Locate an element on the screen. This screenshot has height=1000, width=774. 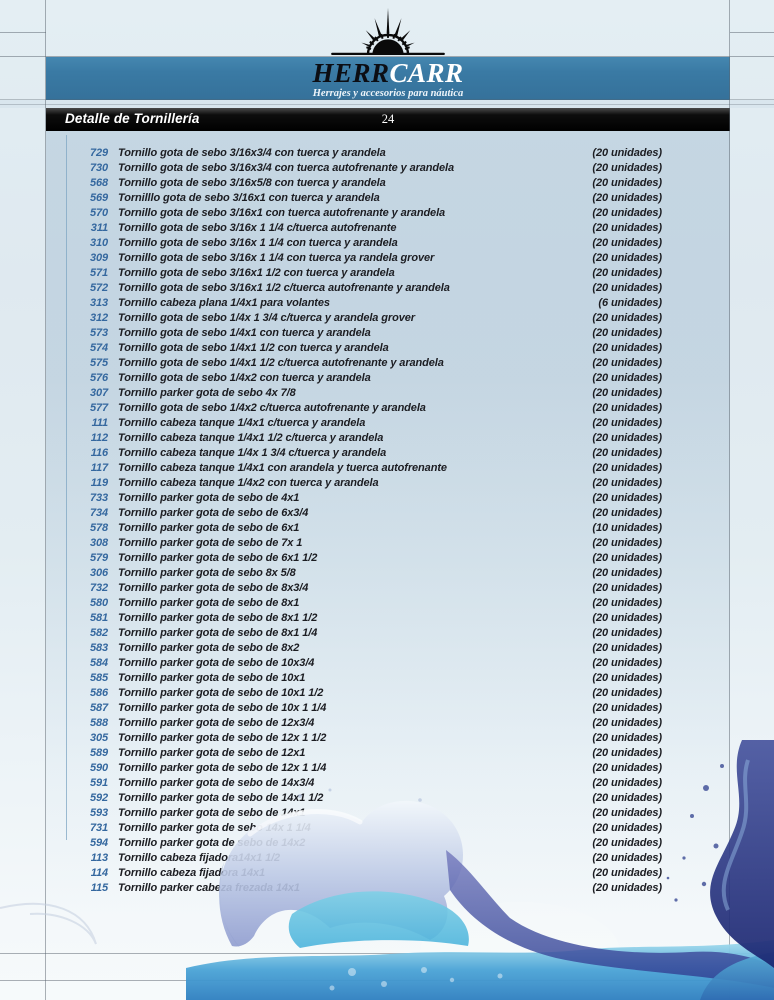
crop-mark-vertical-right is located at coordinates (729, 500).